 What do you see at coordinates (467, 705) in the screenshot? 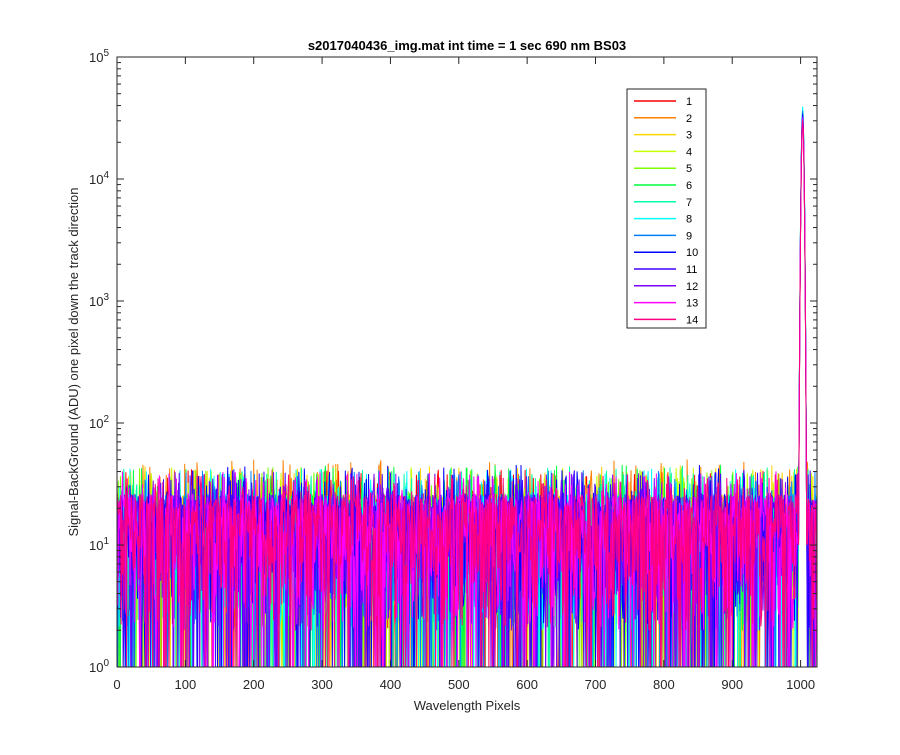
I see `x-axis-label: Wavelength Pixels` at bounding box center [467, 705].